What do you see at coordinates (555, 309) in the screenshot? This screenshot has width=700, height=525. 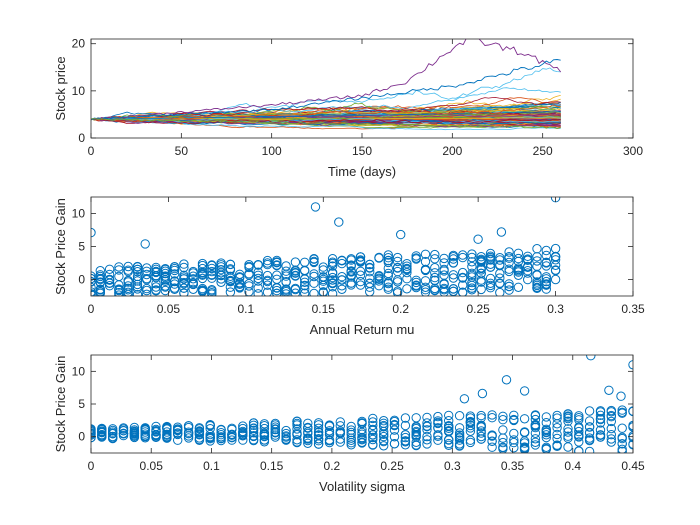 I see `x-tick-label: 0.3` at bounding box center [555, 309].